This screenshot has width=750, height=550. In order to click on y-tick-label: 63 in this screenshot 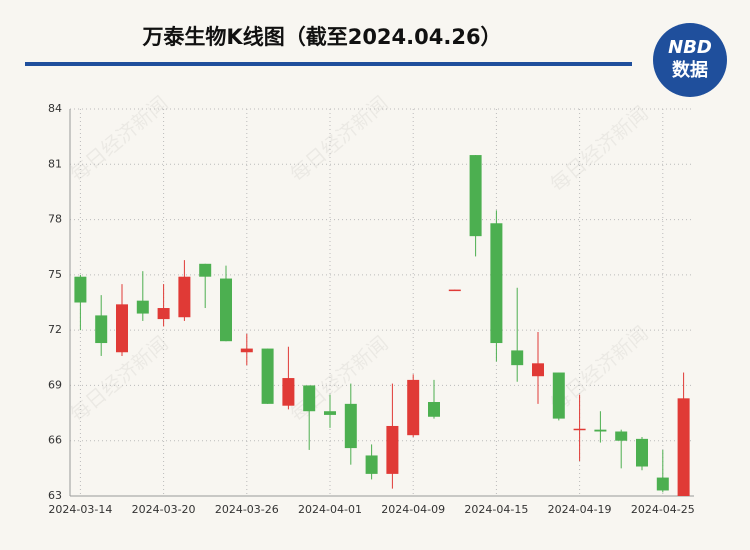, I will do `click(55, 495)`.